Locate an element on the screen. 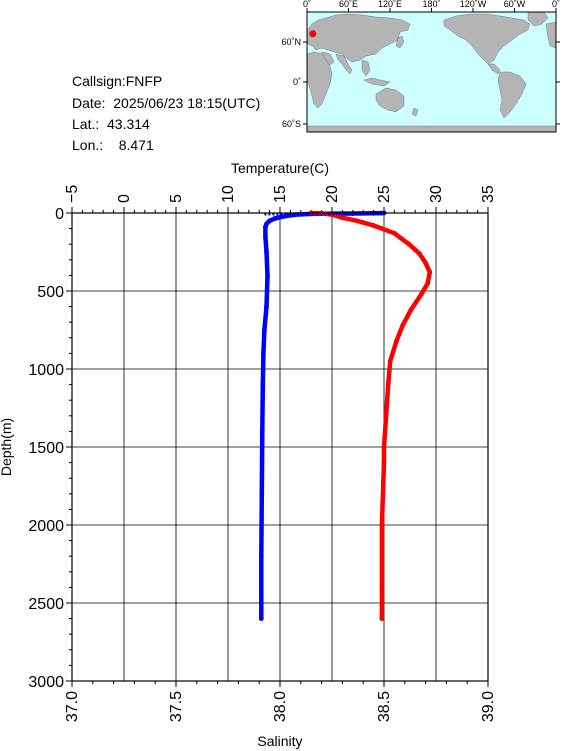 This screenshot has height=751, width=564. map-landmasses is located at coordinates (431, 72).